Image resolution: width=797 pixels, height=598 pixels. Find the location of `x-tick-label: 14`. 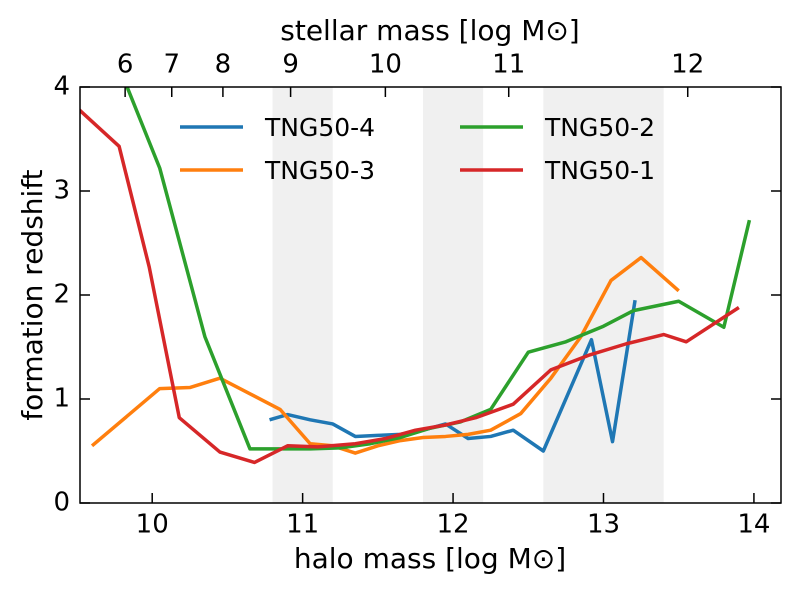

x-tick-label: 14 is located at coordinates (753, 525).